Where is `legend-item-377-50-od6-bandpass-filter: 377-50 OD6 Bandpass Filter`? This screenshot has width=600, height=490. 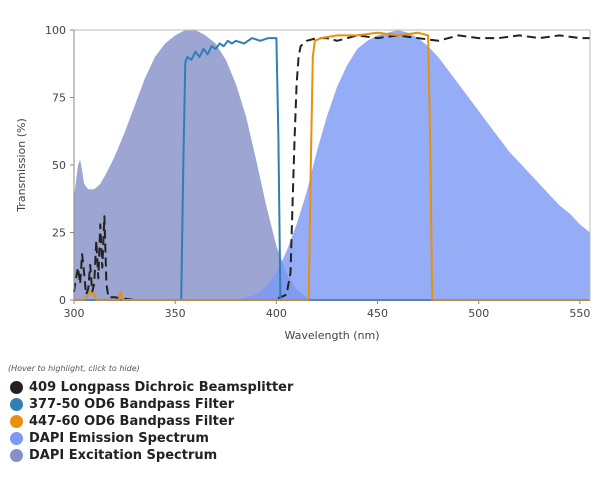
legend-item-377-50-od6-bandpass-filter: 377-50 OD6 Bandpass Filter is located at coordinates (150, 404).